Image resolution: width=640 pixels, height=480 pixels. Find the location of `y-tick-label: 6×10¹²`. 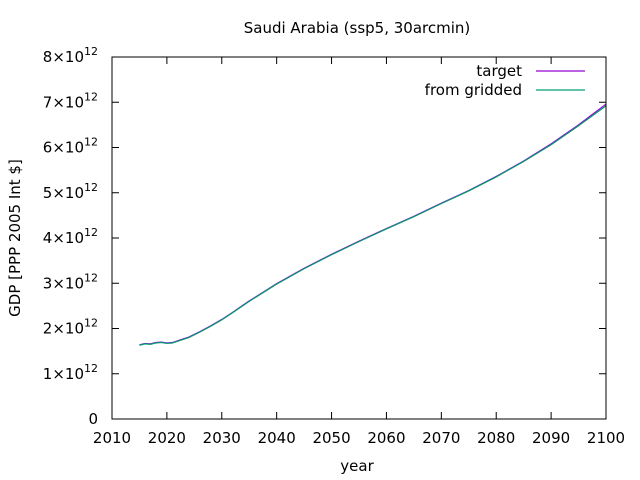

y-tick-label: 6×10¹² is located at coordinates (70, 146).